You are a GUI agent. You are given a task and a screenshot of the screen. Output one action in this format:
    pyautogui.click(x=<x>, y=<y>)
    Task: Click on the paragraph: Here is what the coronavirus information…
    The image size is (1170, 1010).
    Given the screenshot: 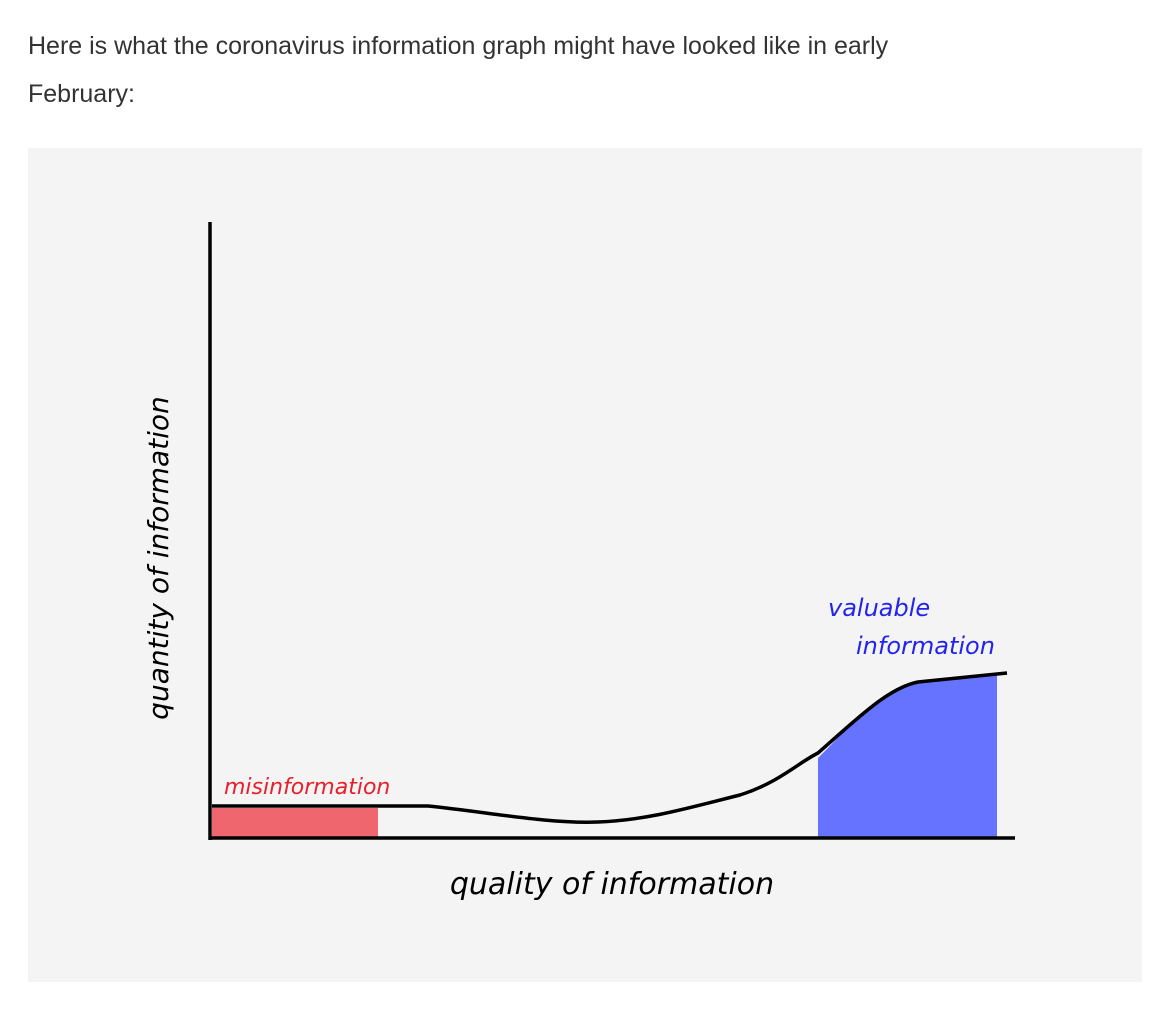 What is the action you would take?
    pyautogui.click(x=458, y=70)
    